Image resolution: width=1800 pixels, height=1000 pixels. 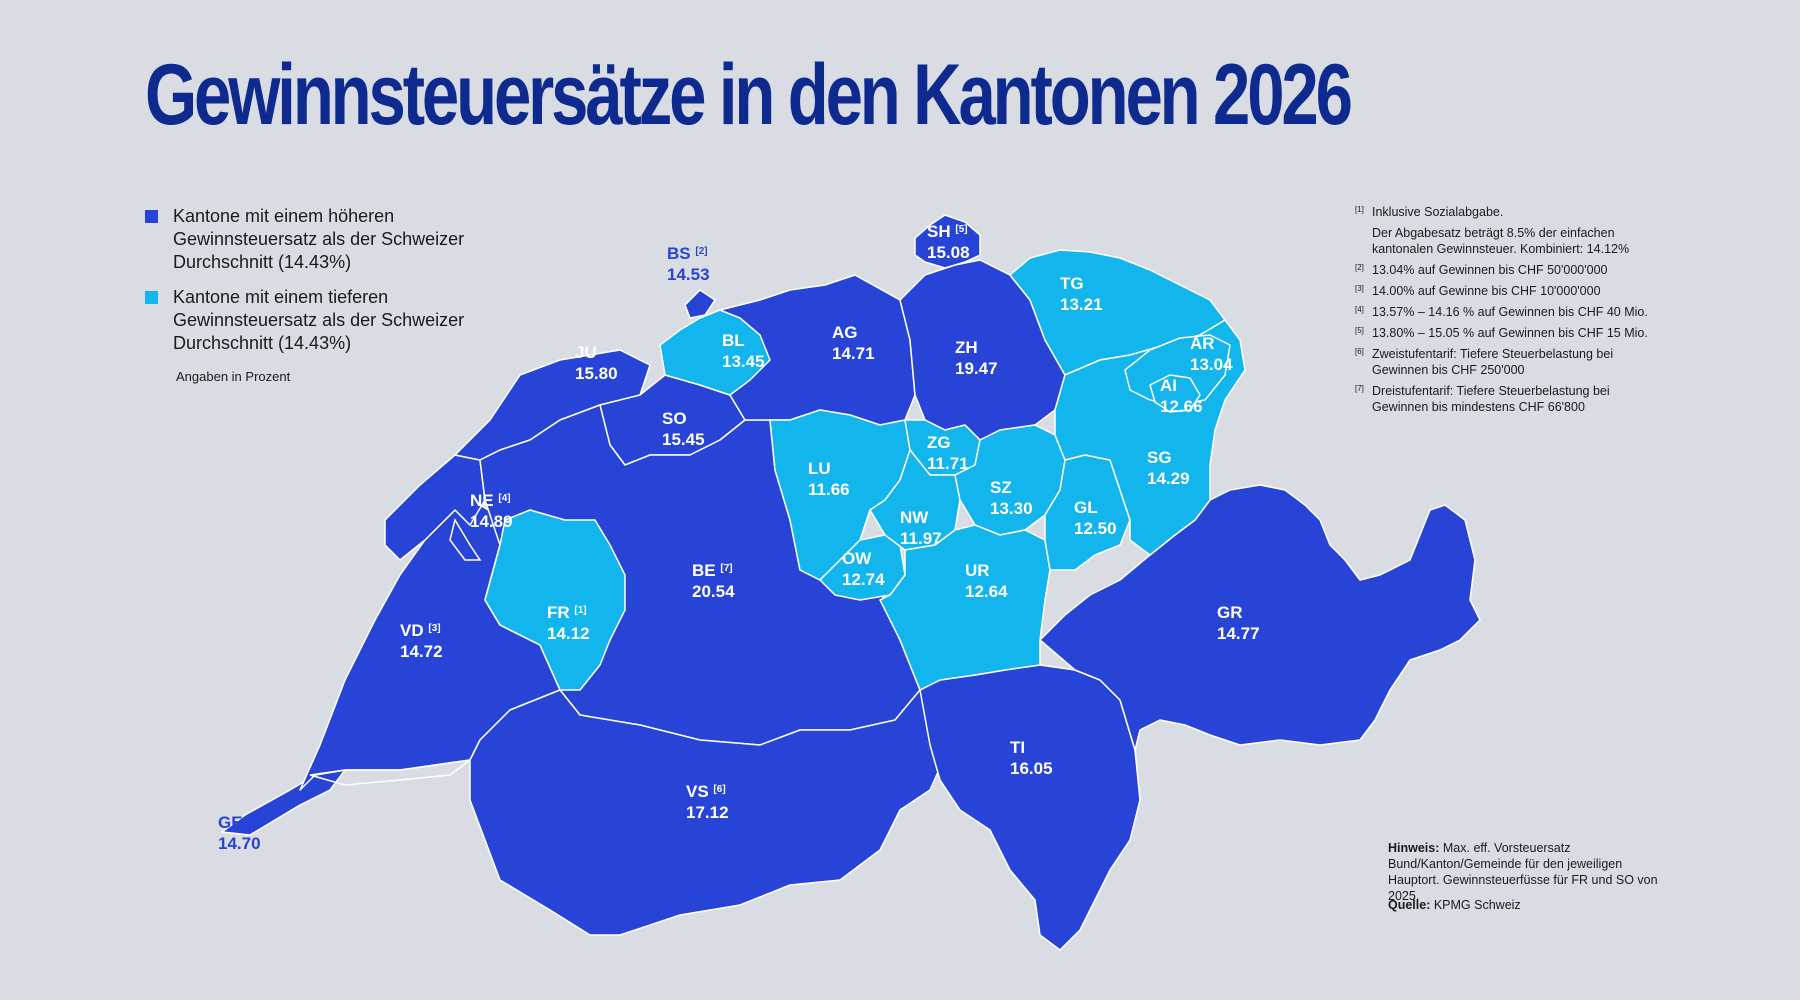 I want to click on canton-label-ti: TI 16.05, so click(x=1031, y=758).